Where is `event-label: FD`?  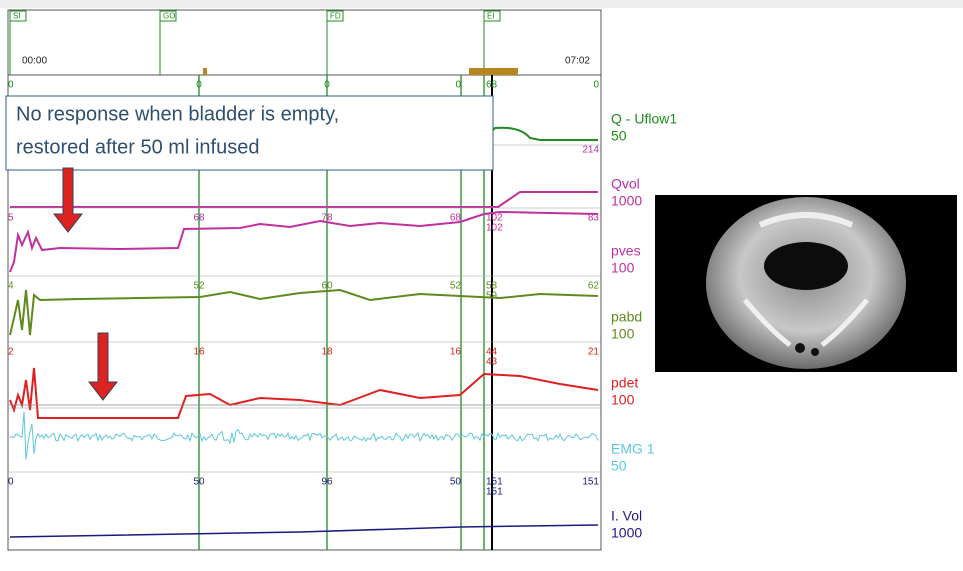
event-label: FD is located at coordinates (335, 16).